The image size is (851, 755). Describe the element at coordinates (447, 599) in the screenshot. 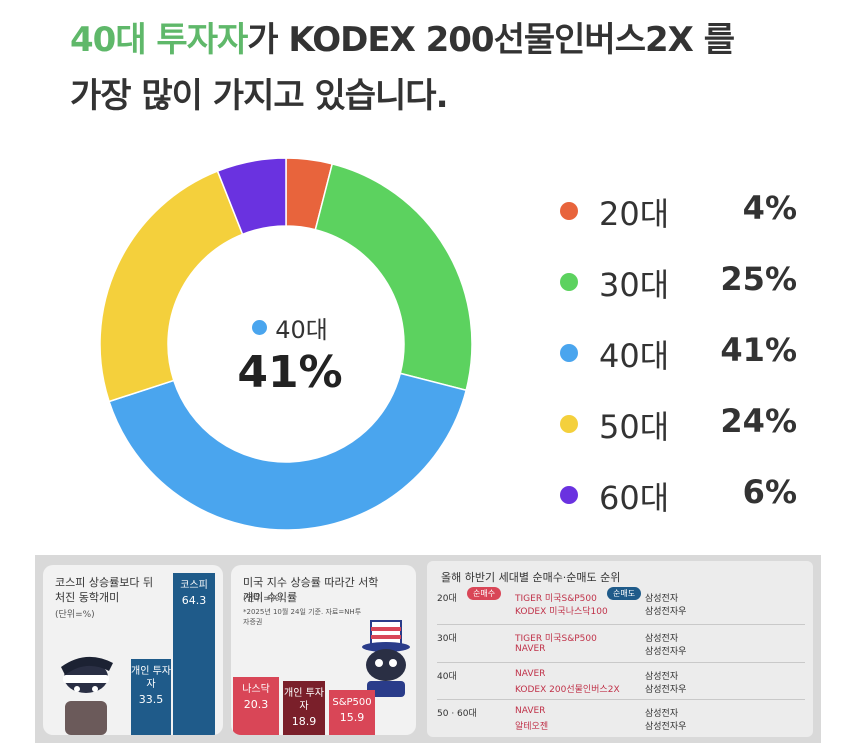

I see `table-age: 20대` at that location.